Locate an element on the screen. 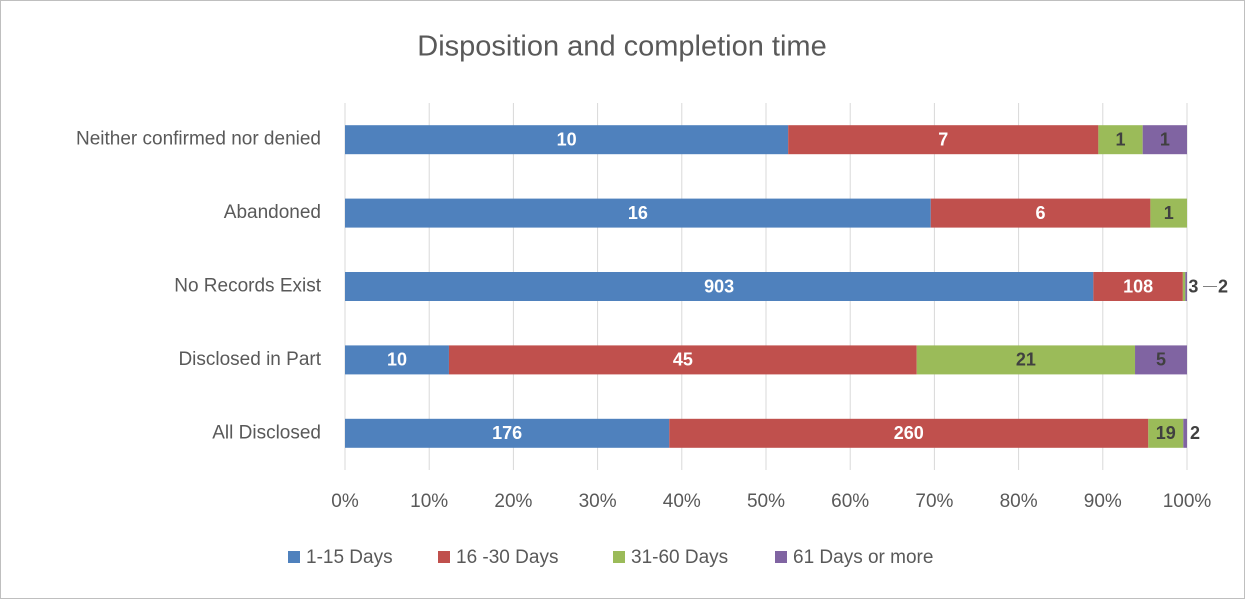 The width and height of the screenshot is (1245, 599). data-label: 5 is located at coordinates (1161, 360).